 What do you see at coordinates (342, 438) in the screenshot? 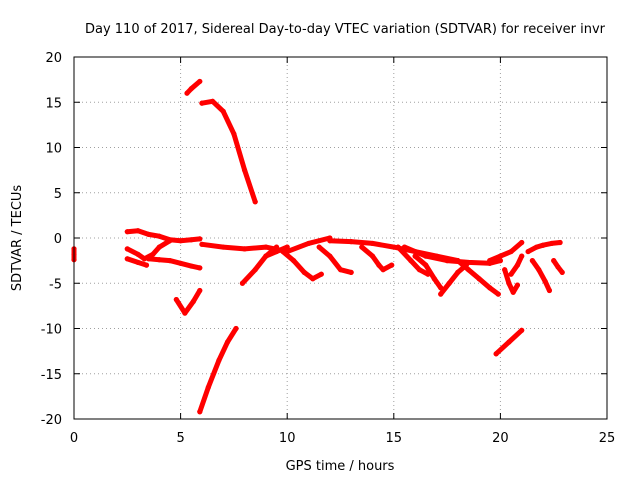
I see `x-tick-labels: 0 5 10 15 20 25` at bounding box center [342, 438].